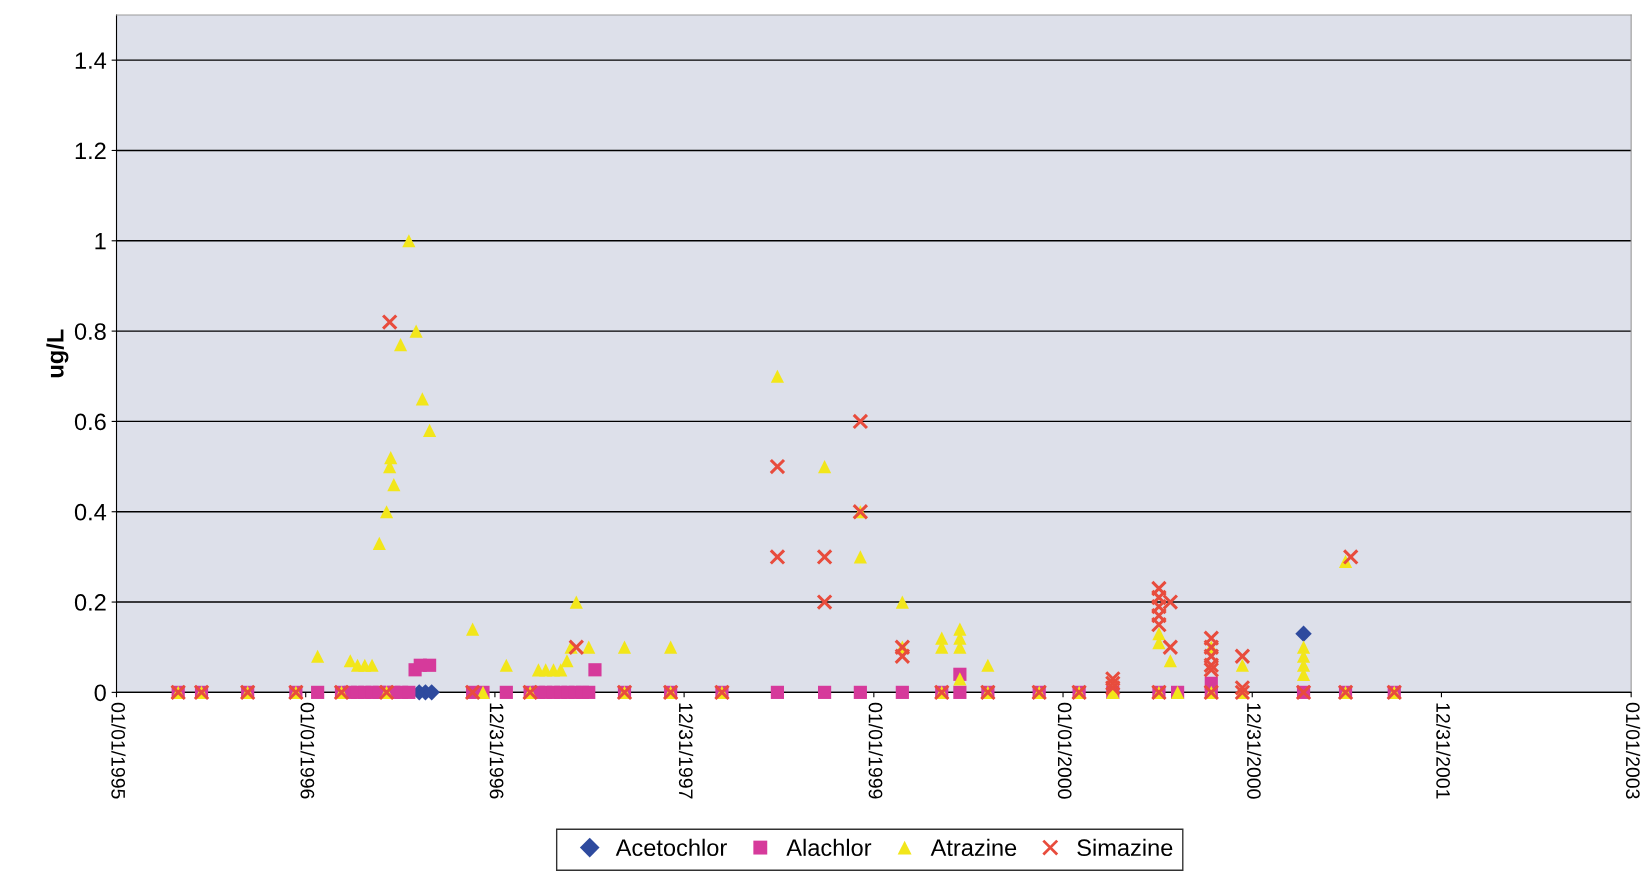  I want to click on x-tick-label: 01/01/1995, so click(118, 750).